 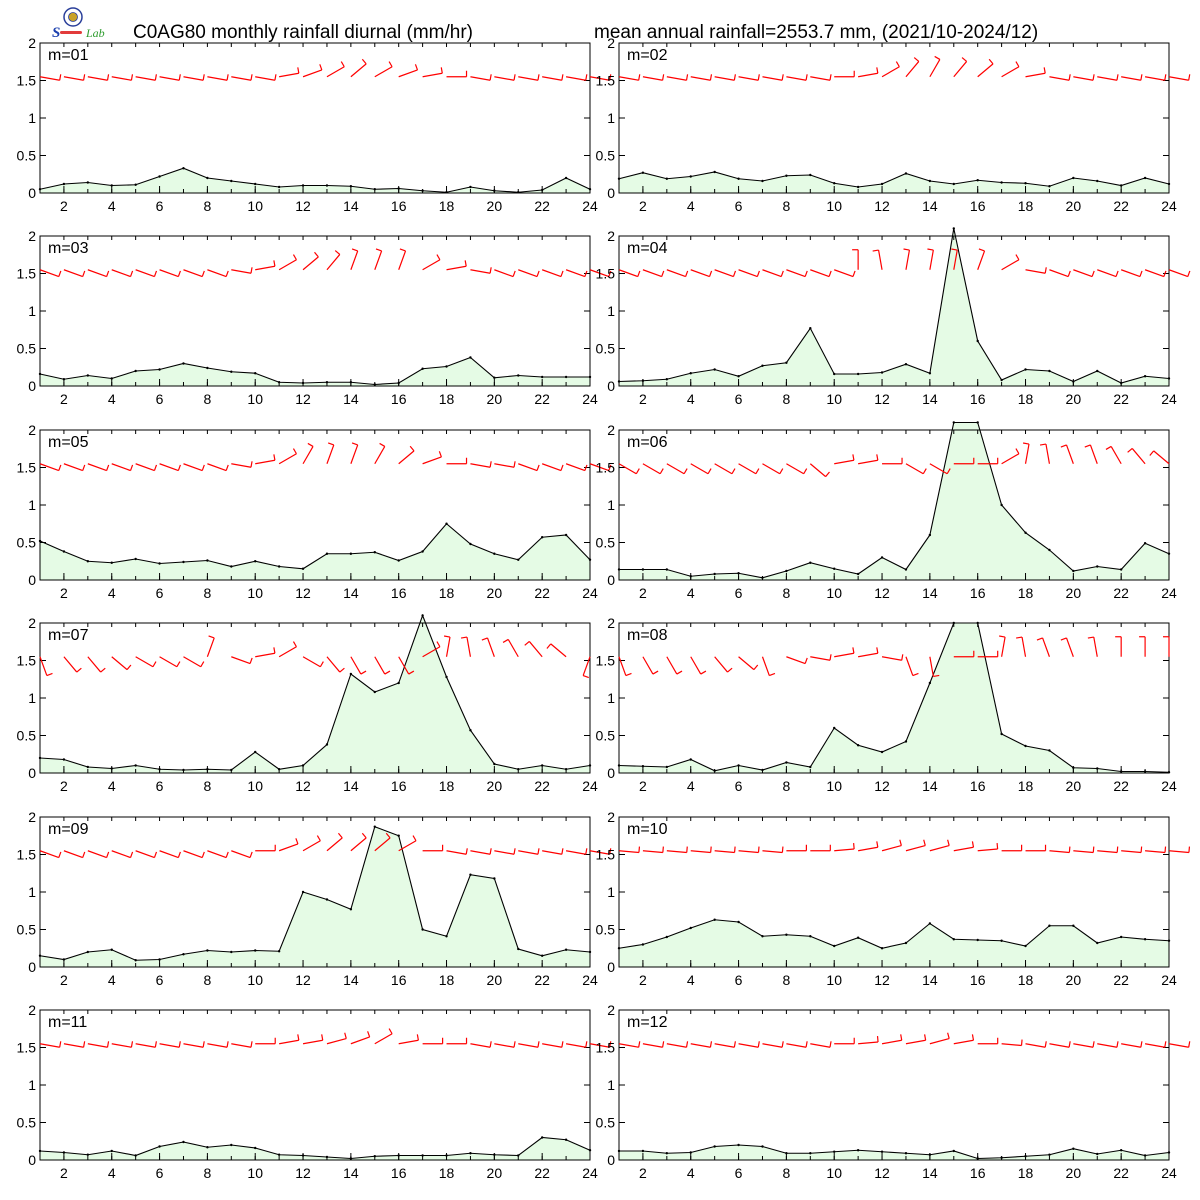 What do you see at coordinates (647, 248) in the screenshot?
I see `month-label: m=04` at bounding box center [647, 248].